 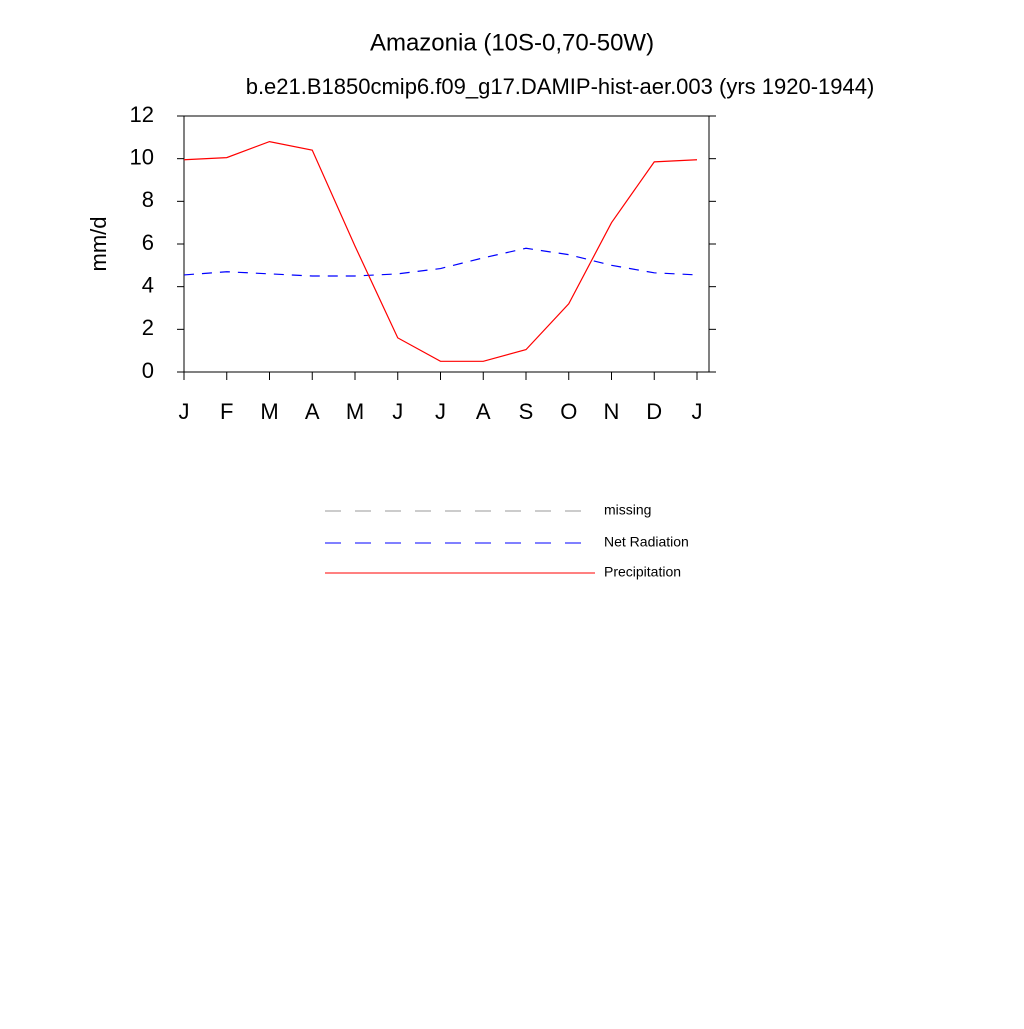 What do you see at coordinates (627, 510) in the screenshot?
I see `legend-label: missing` at bounding box center [627, 510].